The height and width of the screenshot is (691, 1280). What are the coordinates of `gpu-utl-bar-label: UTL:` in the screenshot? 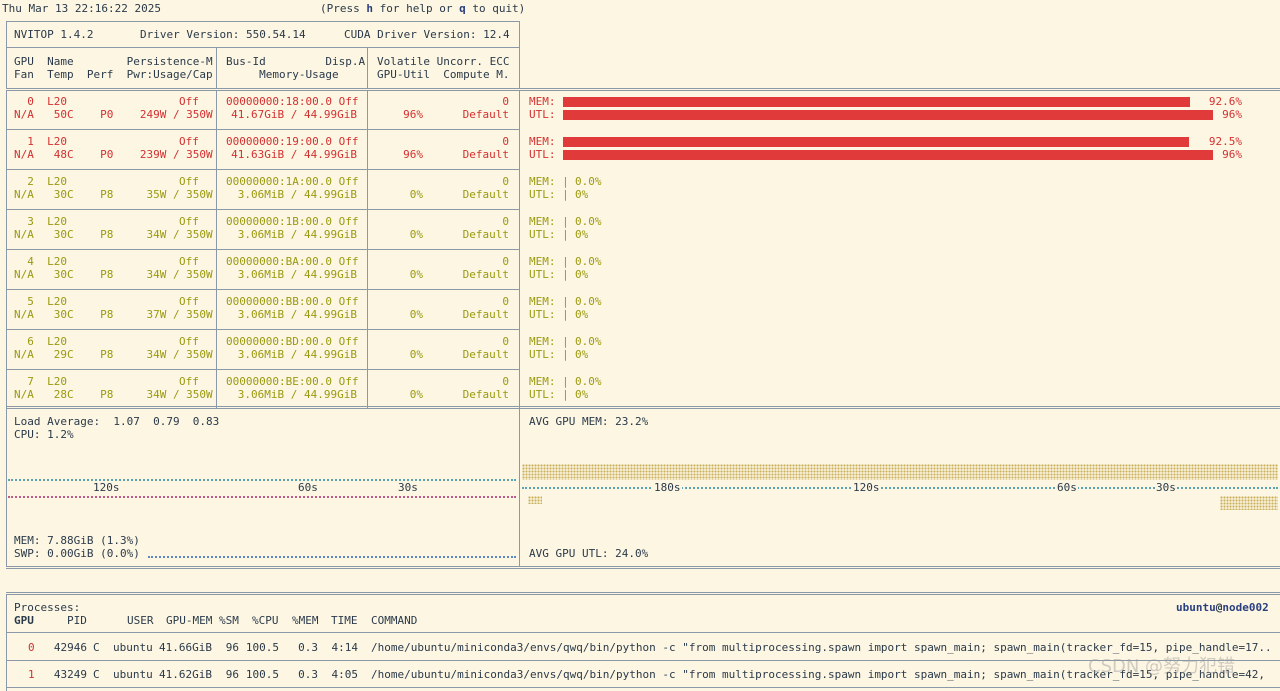 It's located at (542, 114).